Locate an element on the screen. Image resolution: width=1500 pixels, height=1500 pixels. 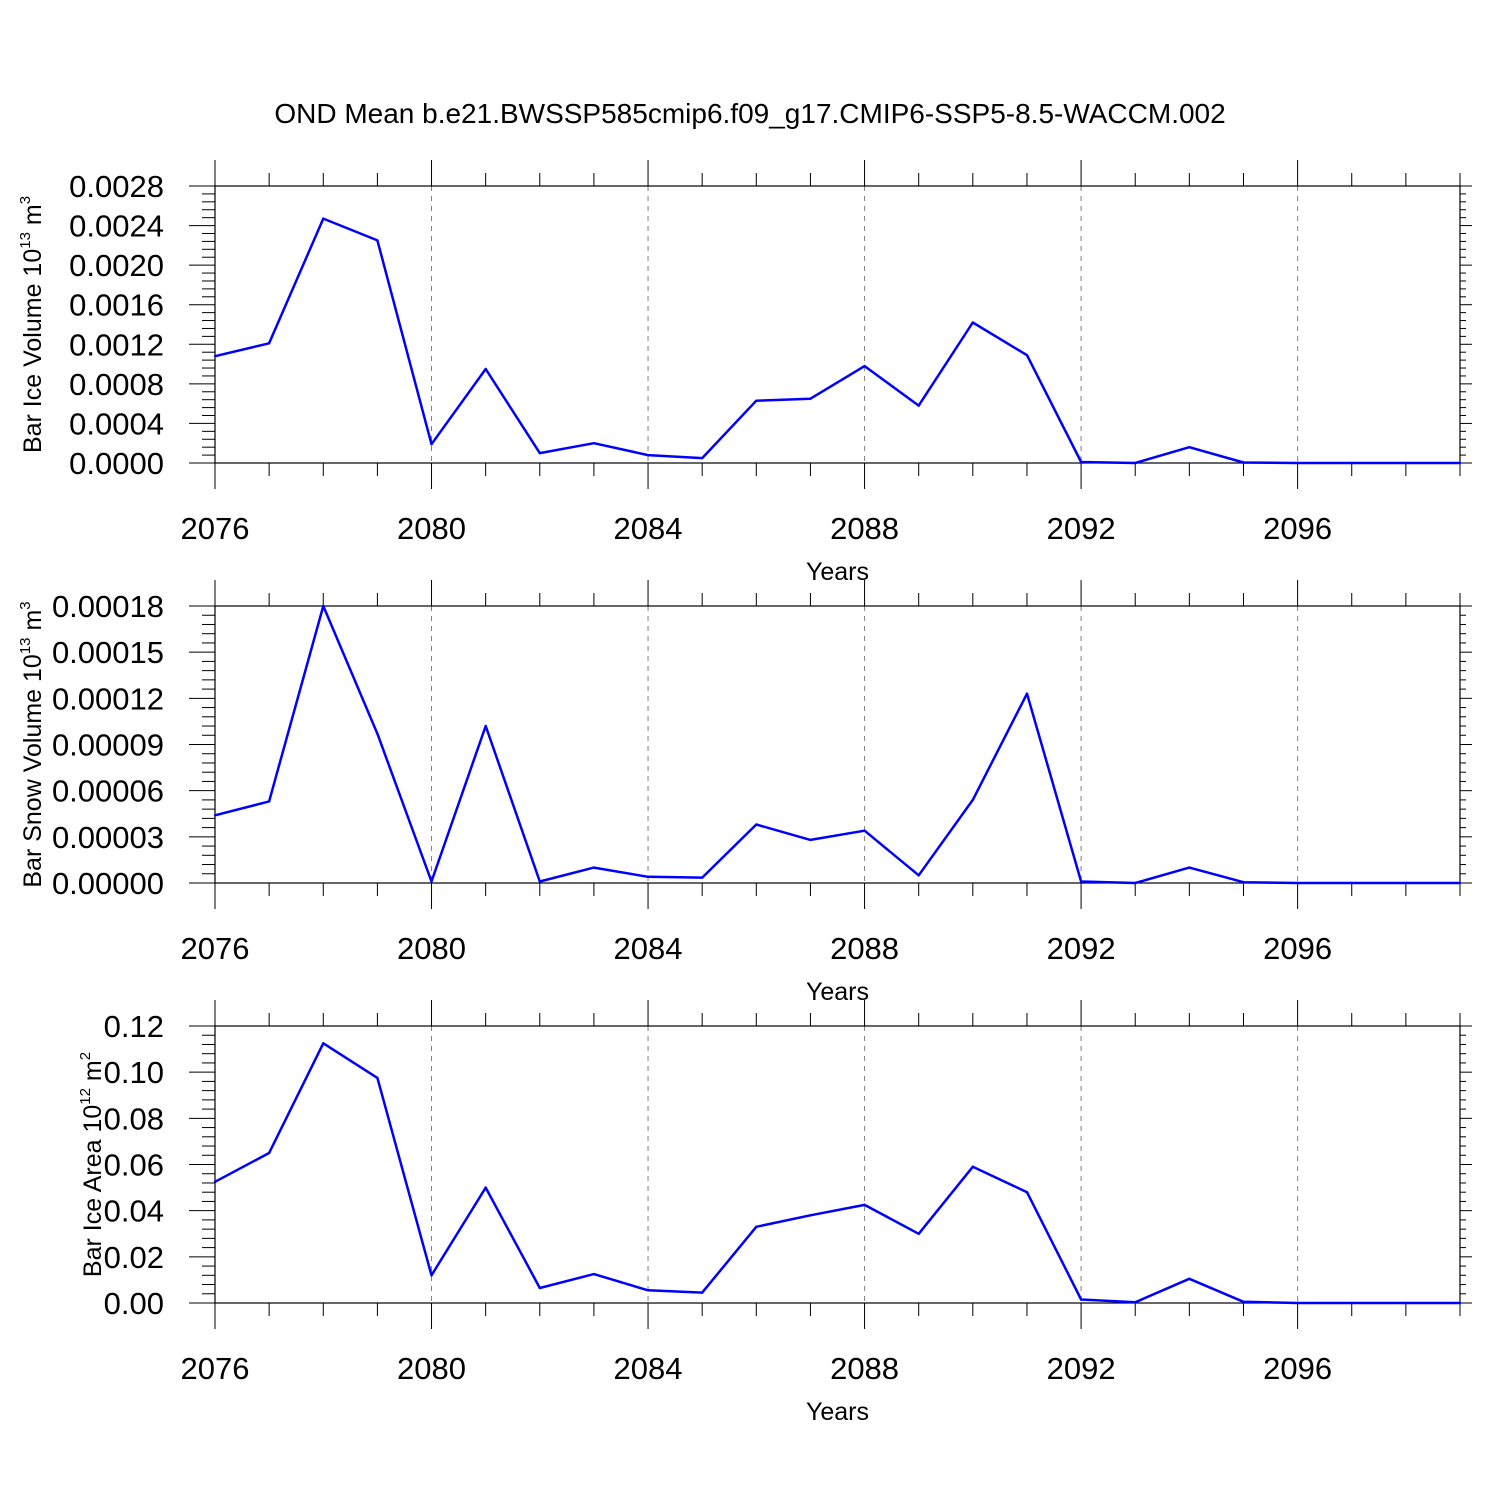
y-tick-label: 0.0000 is located at coordinates (116, 463).